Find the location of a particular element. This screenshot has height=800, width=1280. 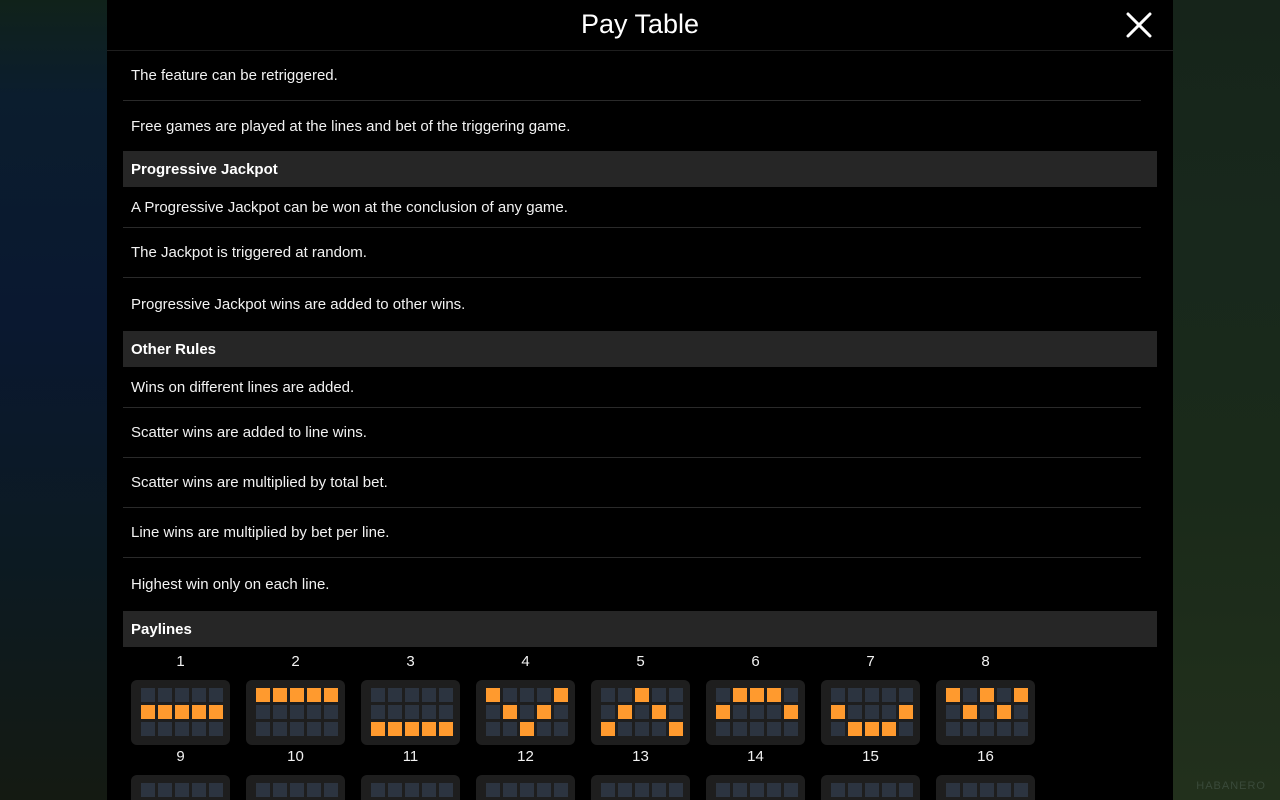

payline-2: 2 is located at coordinates (295, 698).